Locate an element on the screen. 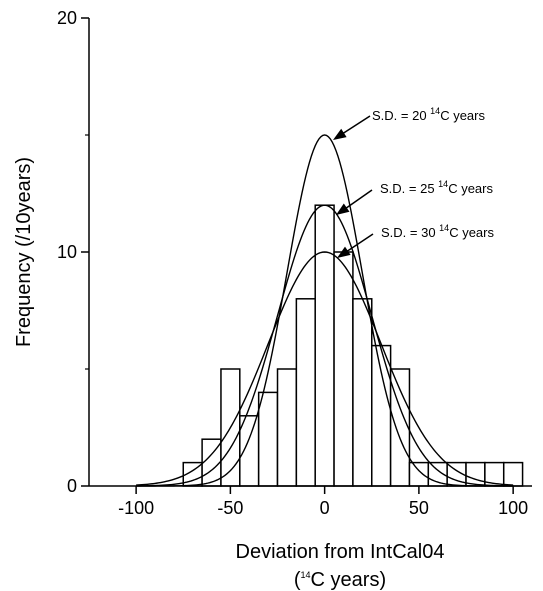  y-tick-label: 10 is located at coordinates (67, 252).